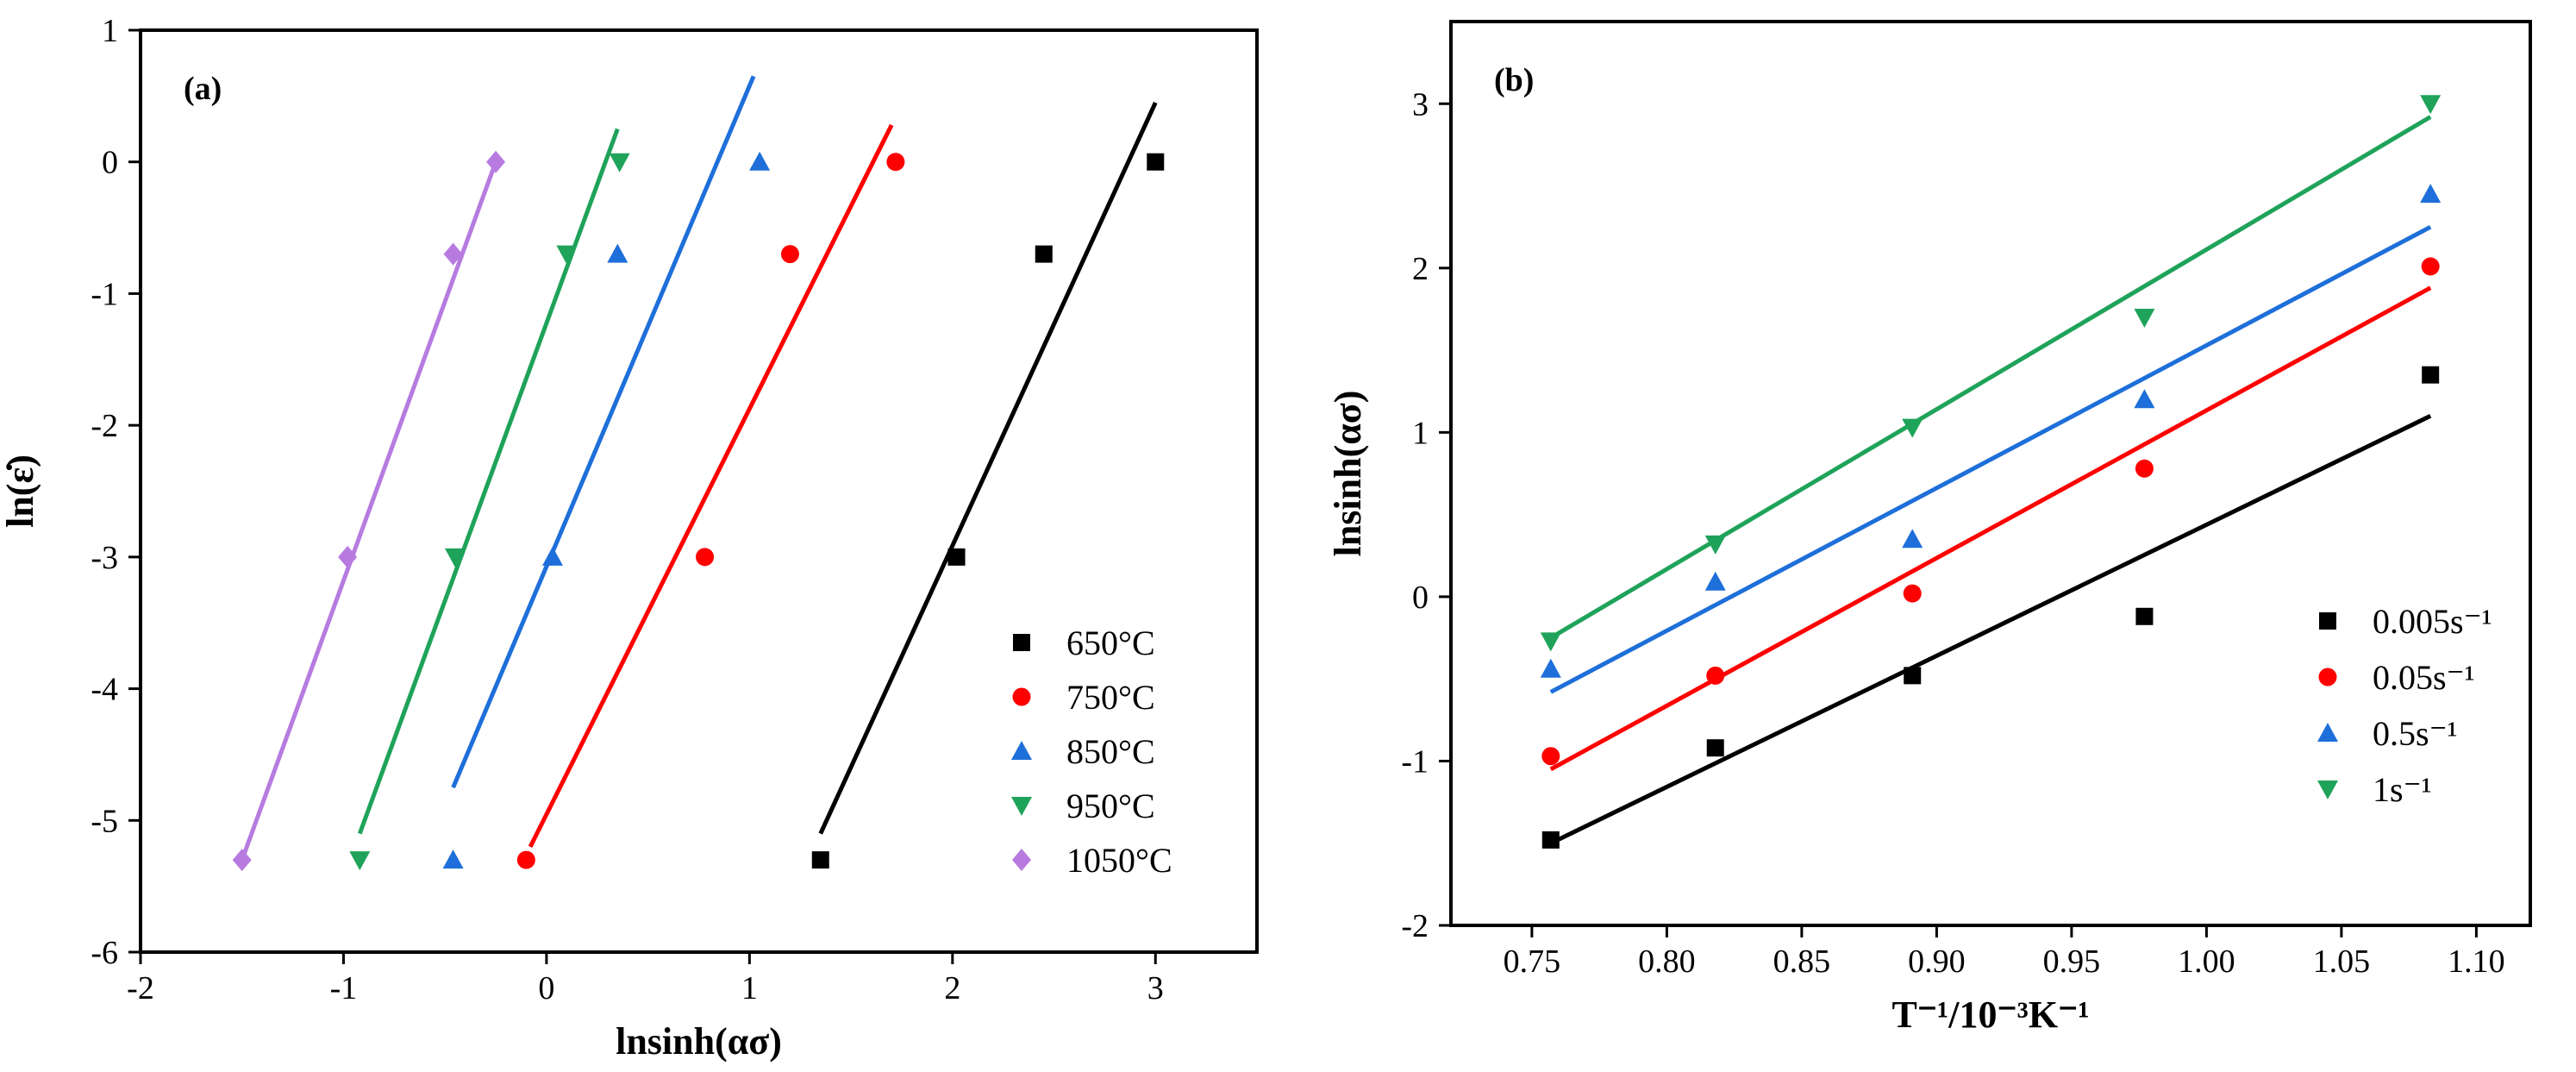 Image resolution: width=2576 pixels, height=1072 pixels. I want to click on y-tick-label: -6, so click(104, 953).